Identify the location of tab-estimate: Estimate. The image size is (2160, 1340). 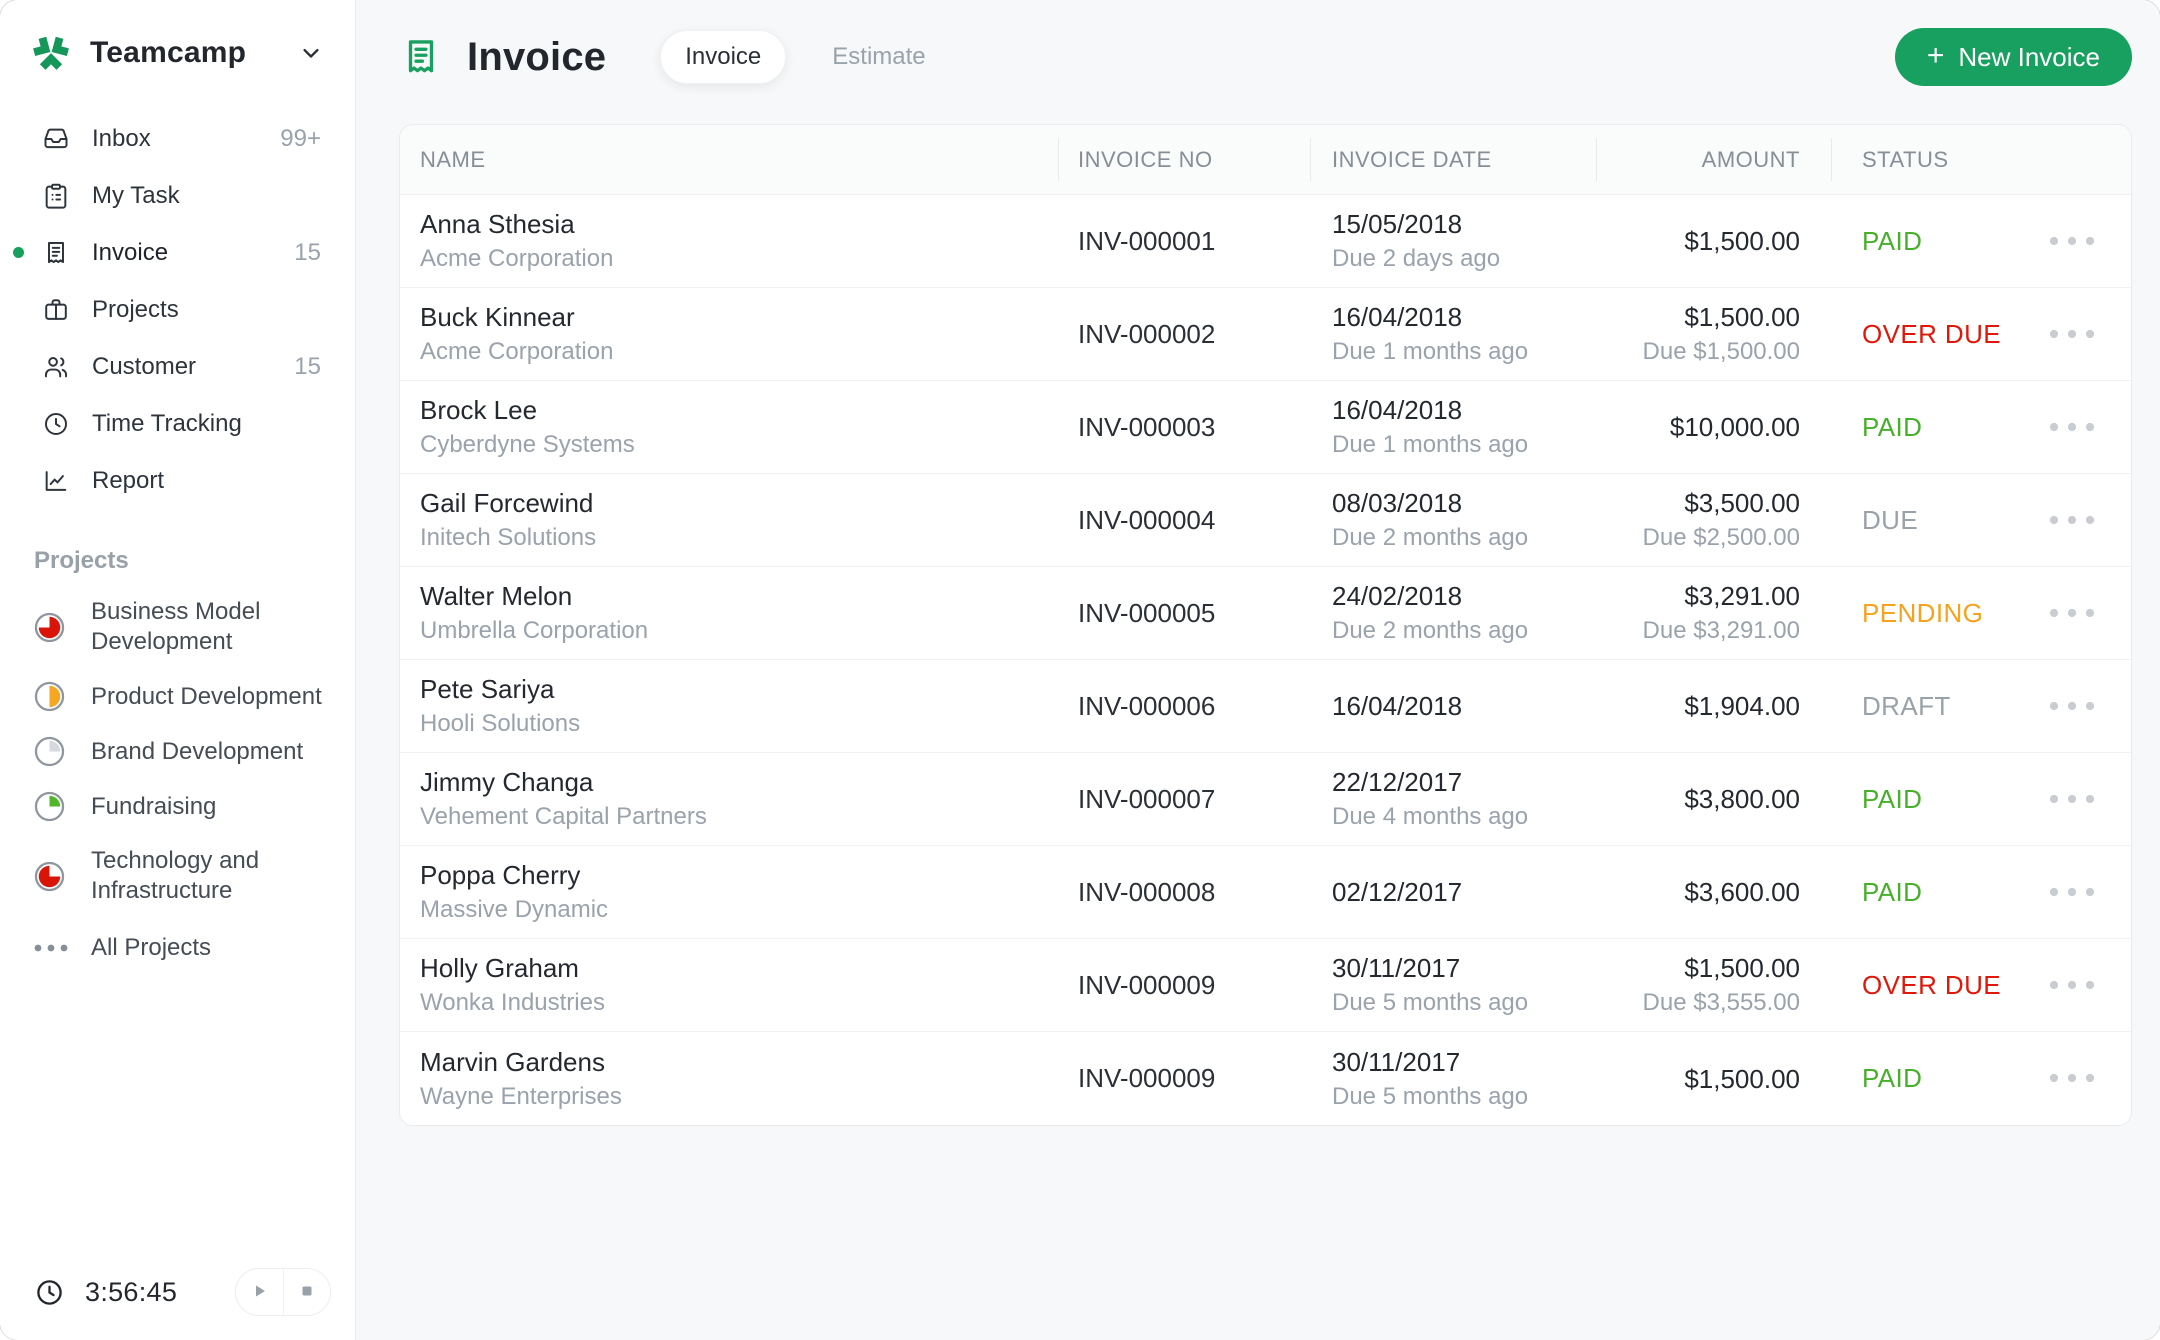
(878, 57).